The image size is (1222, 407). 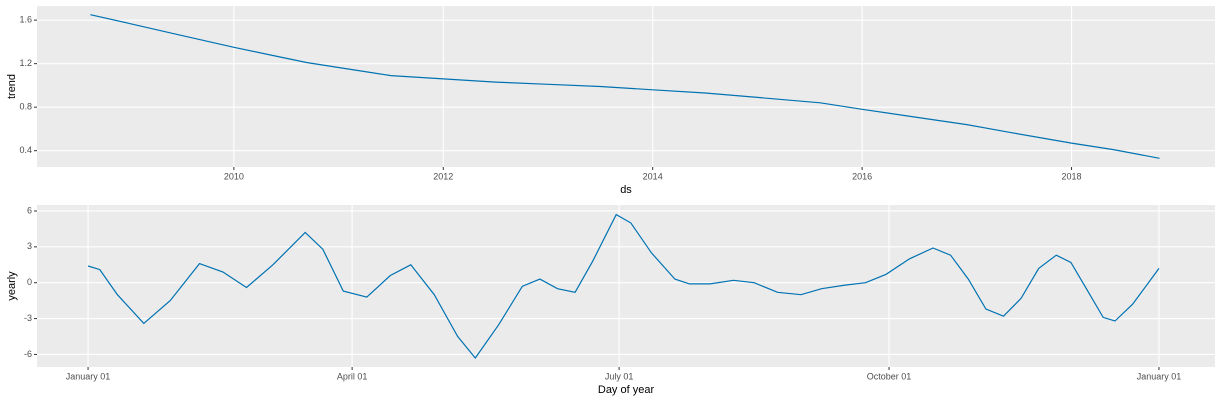 I want to click on x-axis-title: ds, so click(x=626, y=190).